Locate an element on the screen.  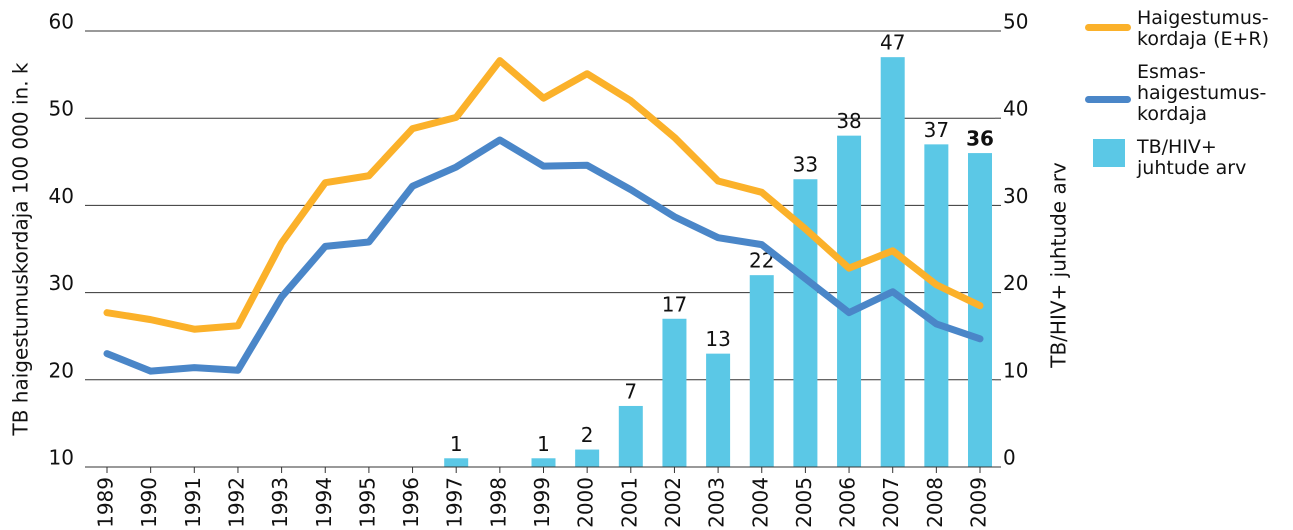
y-tick-label: 60 is located at coordinates (61, 22).